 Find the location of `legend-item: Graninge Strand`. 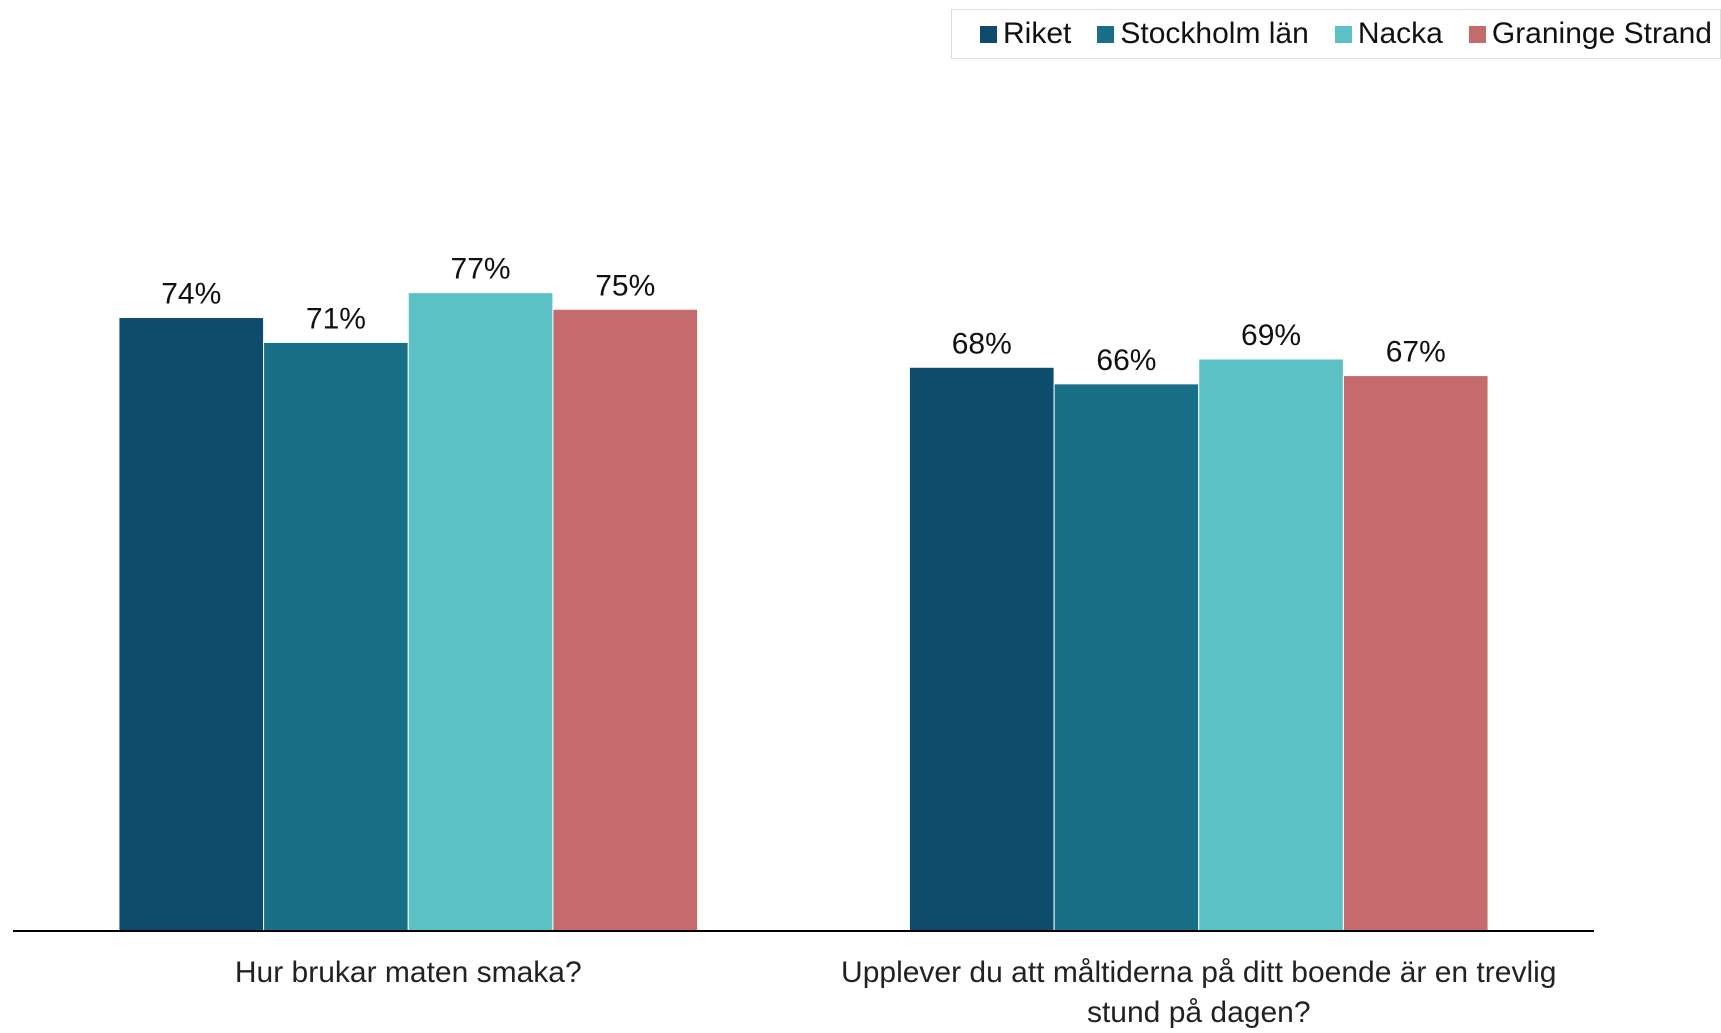

legend-item: Graninge Strand is located at coordinates (1590, 34).